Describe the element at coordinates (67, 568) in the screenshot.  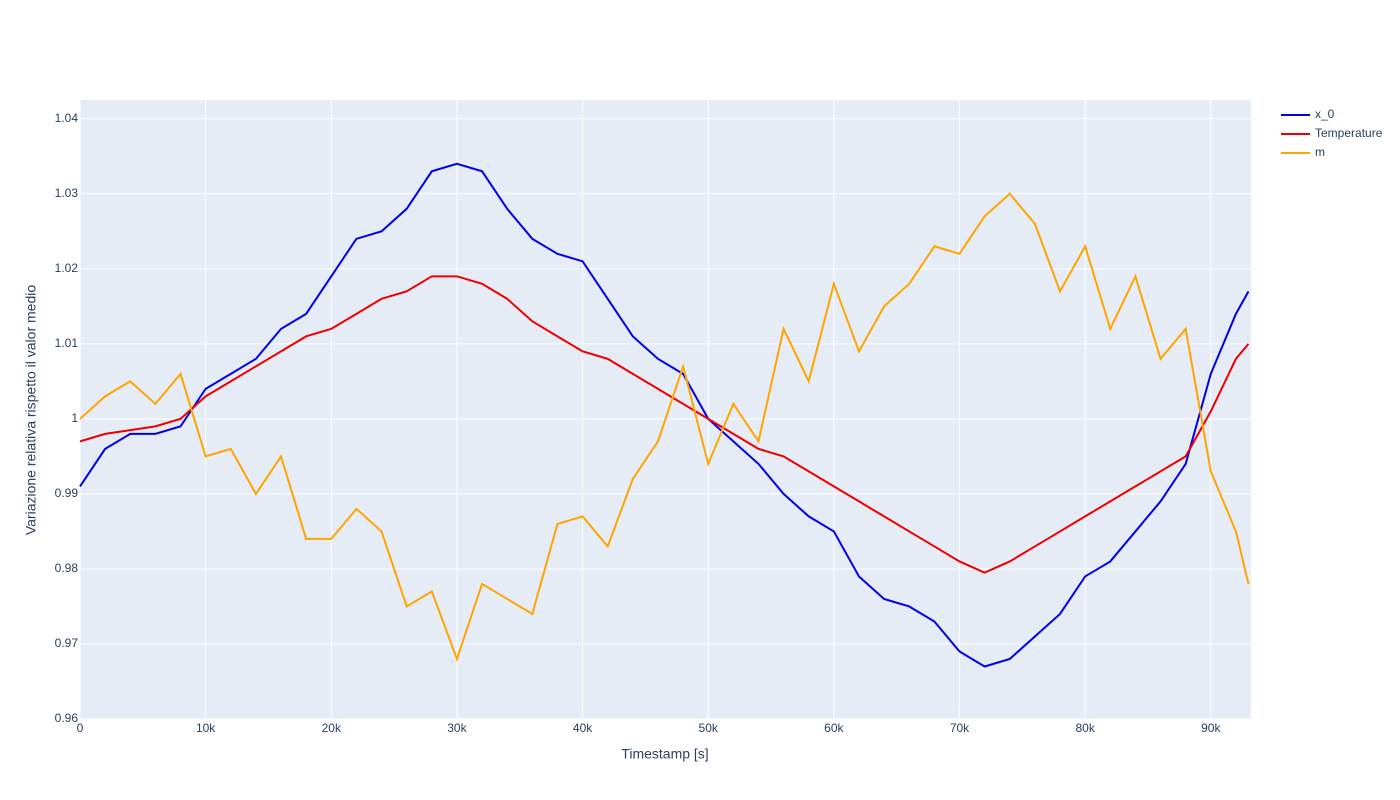
I see `y-tick-label: 0.98` at that location.